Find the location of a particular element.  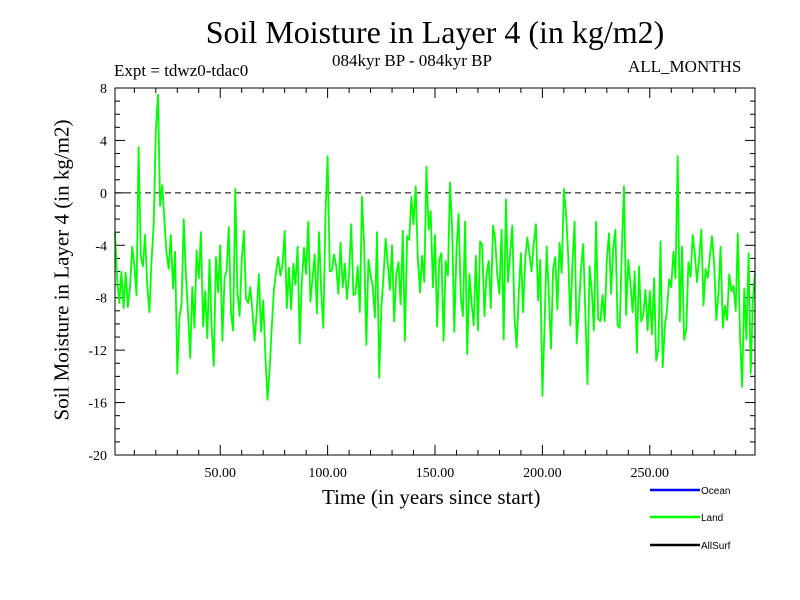

legend-label-allsurf: AllSurf is located at coordinates (716, 546).